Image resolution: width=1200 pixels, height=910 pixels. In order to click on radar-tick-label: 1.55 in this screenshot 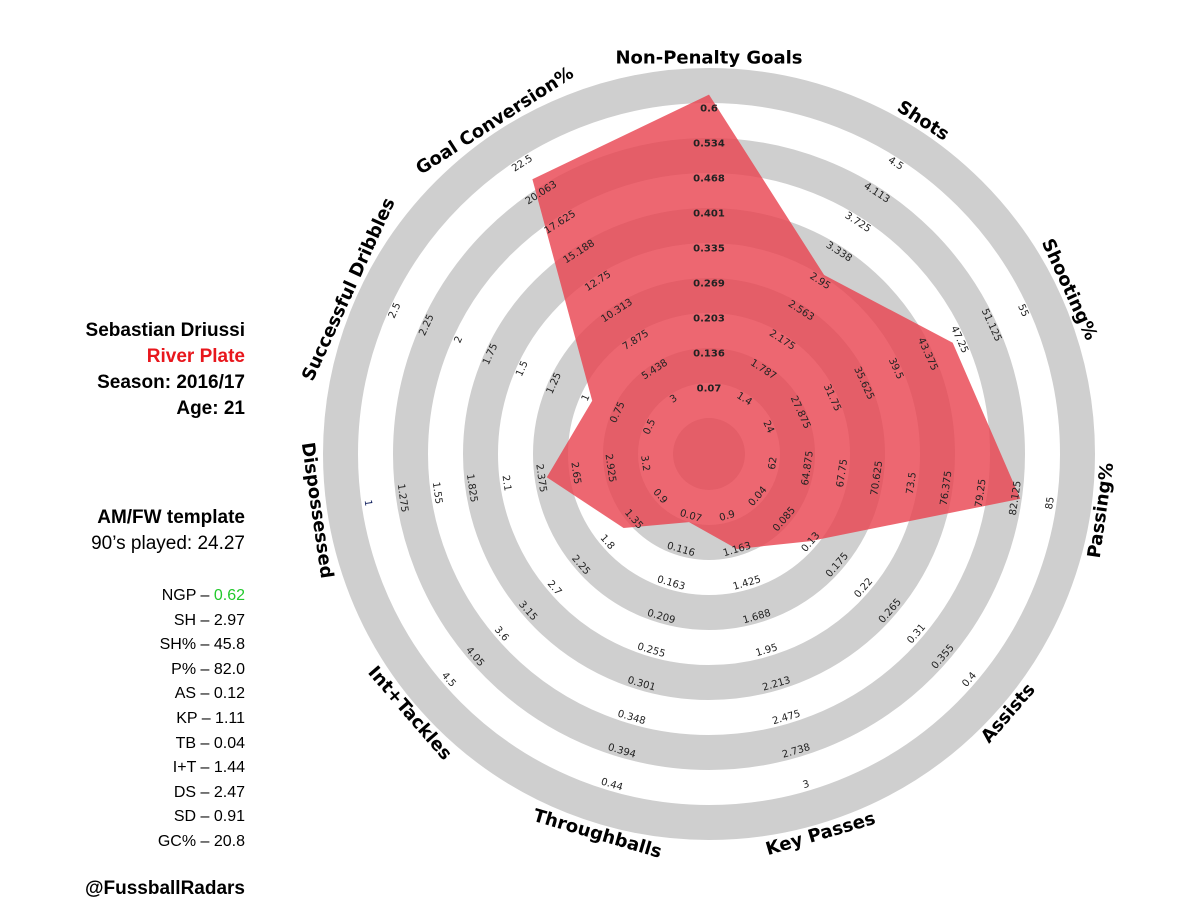, I will do `click(437, 493)`.